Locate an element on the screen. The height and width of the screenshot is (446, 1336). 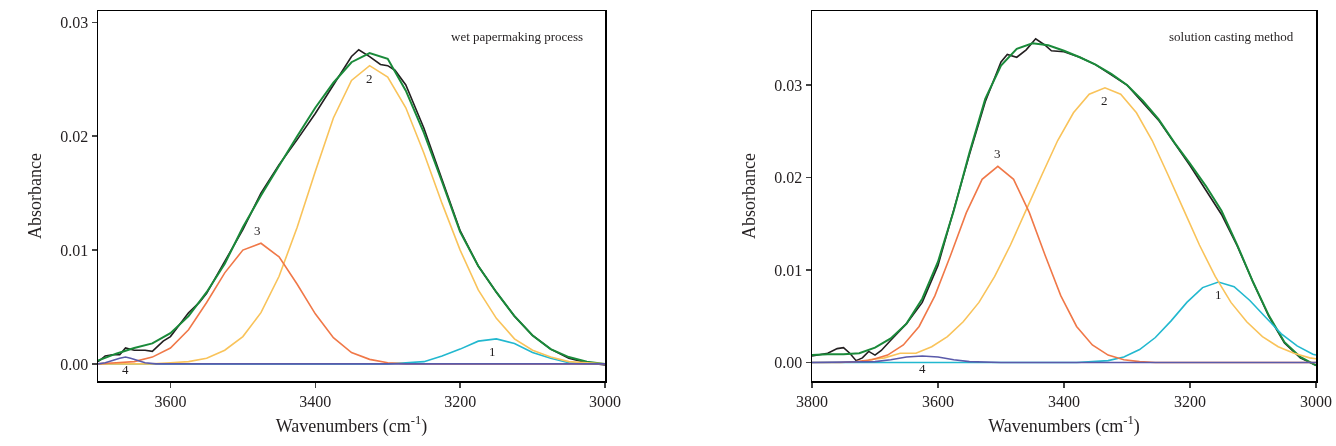
annotation: wet papermaking process is located at coordinates (517, 36).